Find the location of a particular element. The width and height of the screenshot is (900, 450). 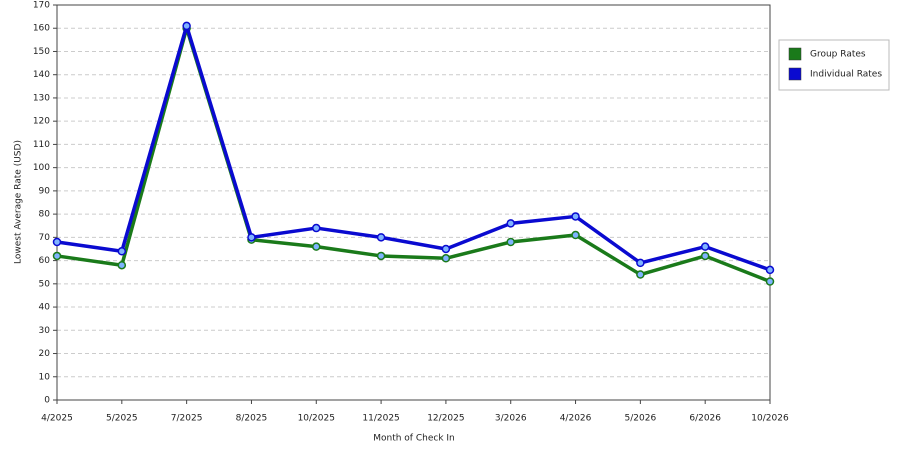

y-tick-label: 160 is located at coordinates (41, 29).